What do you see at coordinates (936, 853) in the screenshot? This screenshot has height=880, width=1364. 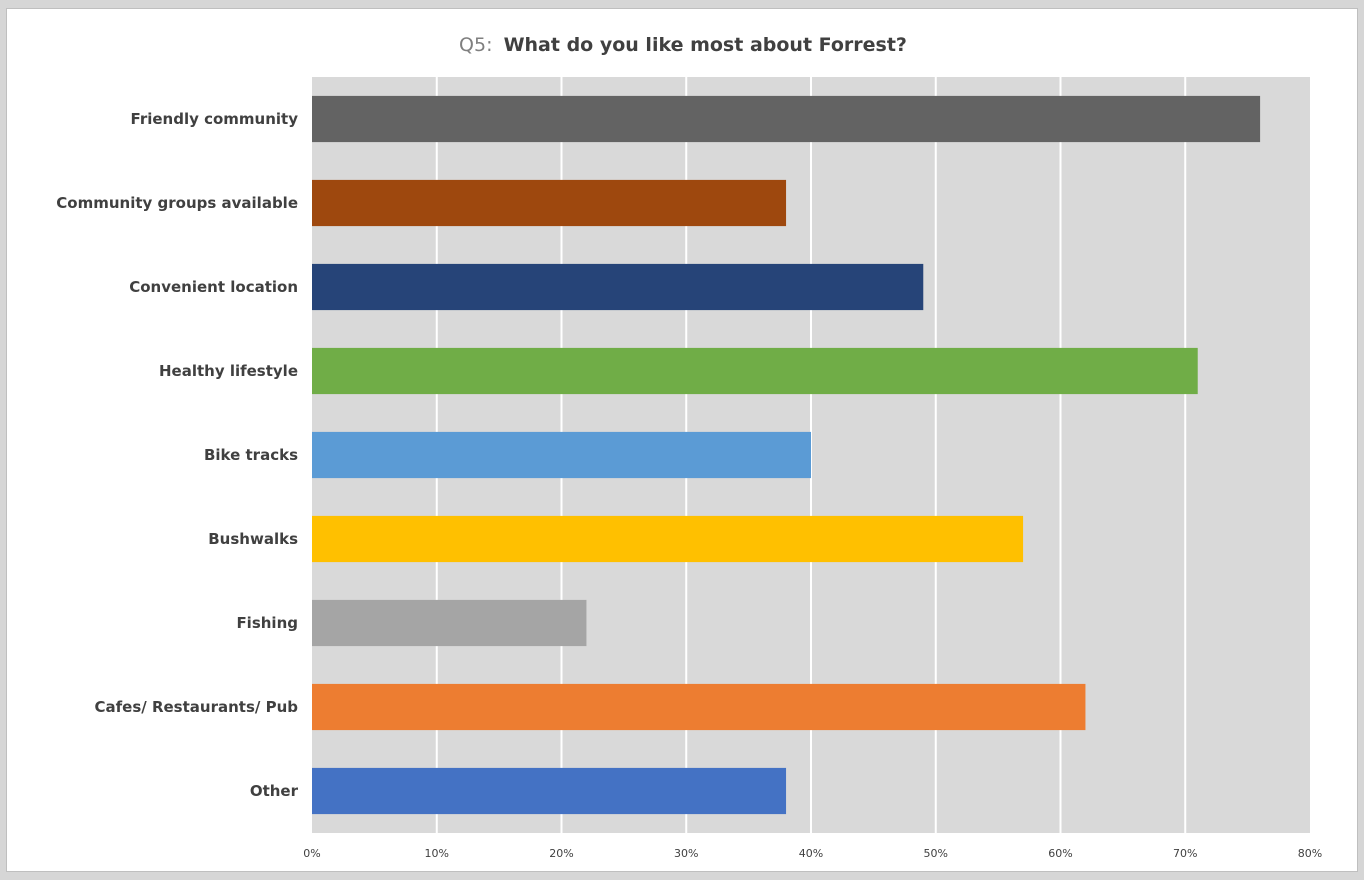 I see `x-tick-label: 50%` at bounding box center [936, 853].